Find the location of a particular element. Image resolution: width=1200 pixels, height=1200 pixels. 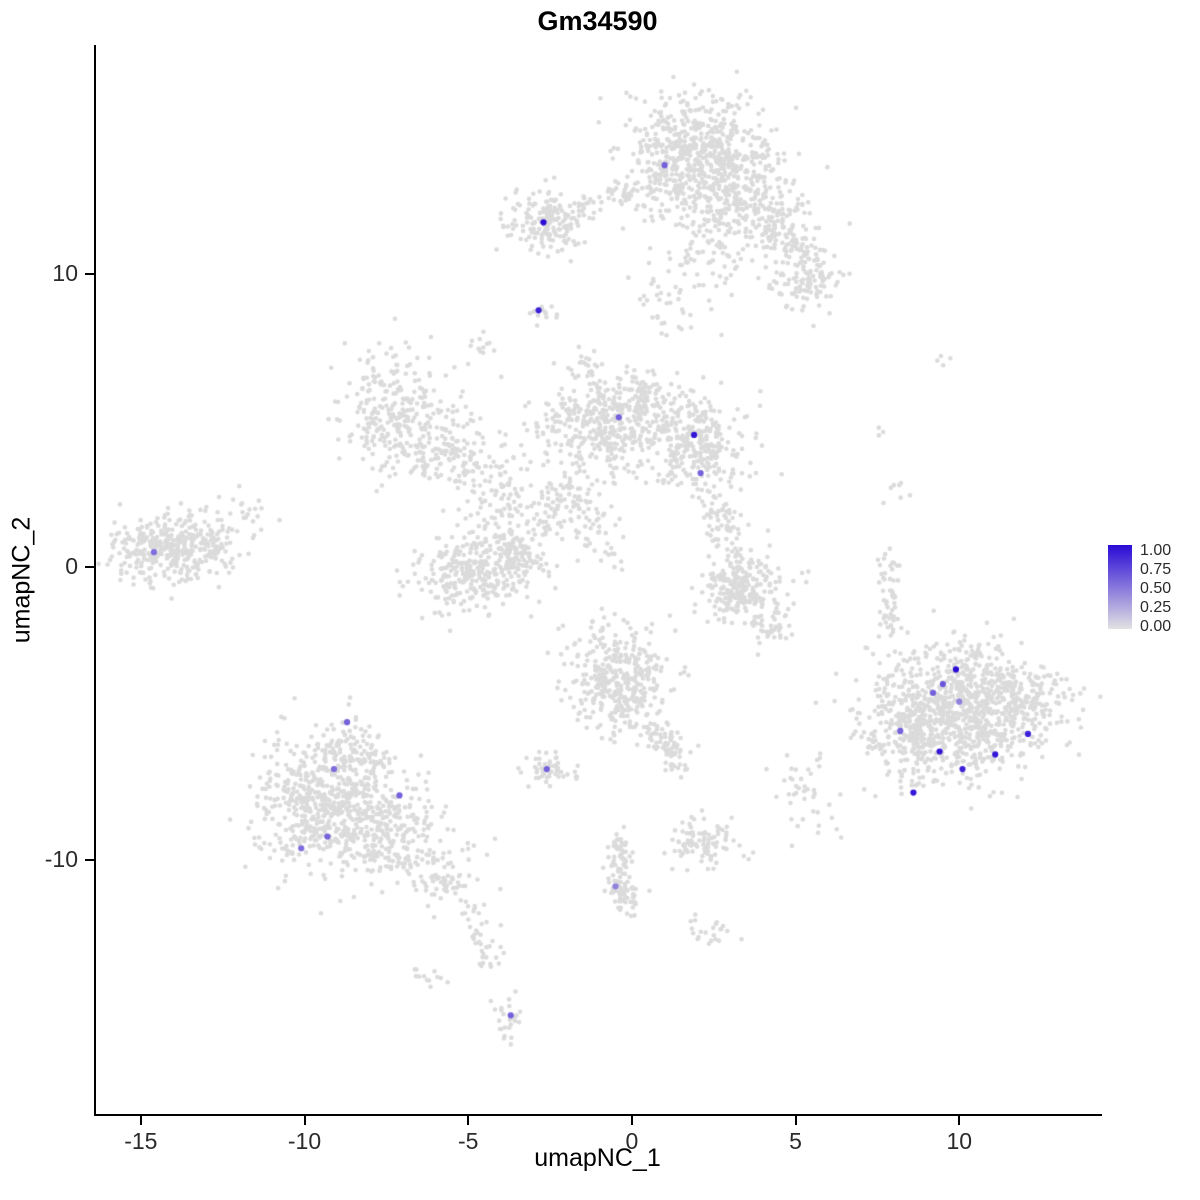

y-tick-label: -10 is located at coordinates (61, 858).